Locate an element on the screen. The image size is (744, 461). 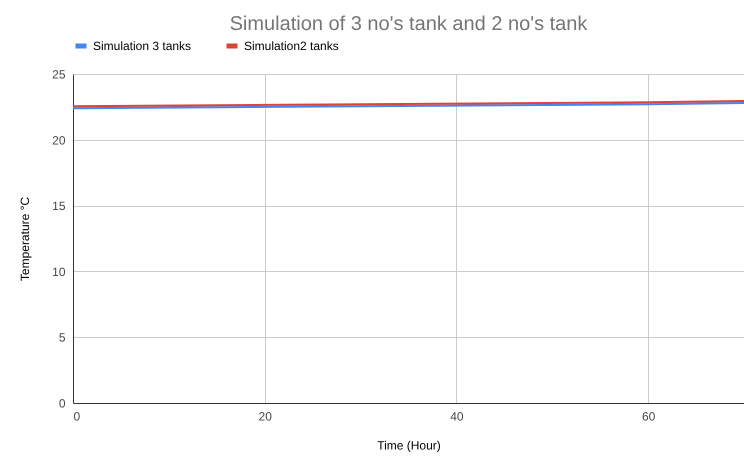
y-tick-label: 20 is located at coordinates (59, 140).